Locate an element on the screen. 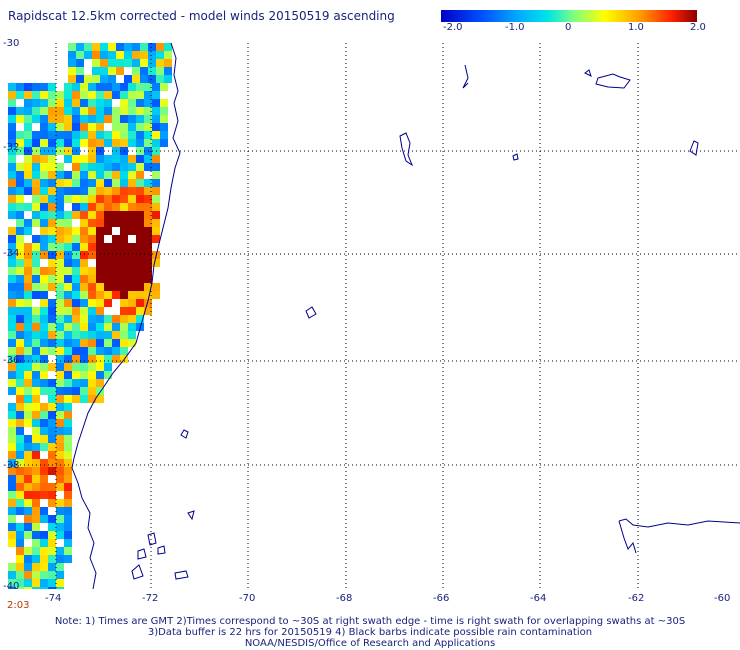 This screenshot has width=740, height=650. colorbar-tick: 1.0 is located at coordinates (636, 27).